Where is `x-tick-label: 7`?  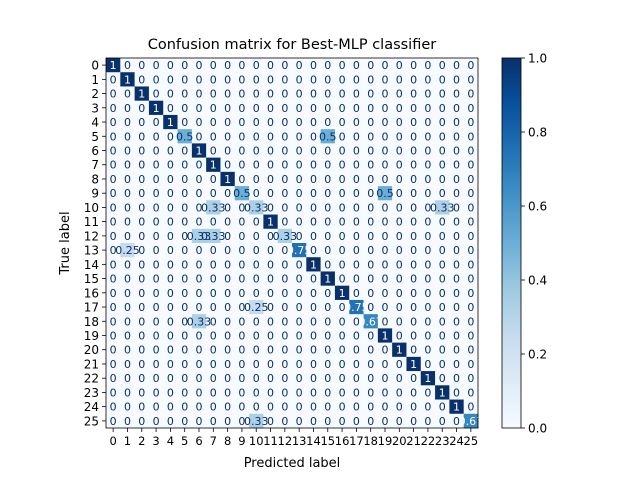
x-tick-label: 7 is located at coordinates (213, 441).